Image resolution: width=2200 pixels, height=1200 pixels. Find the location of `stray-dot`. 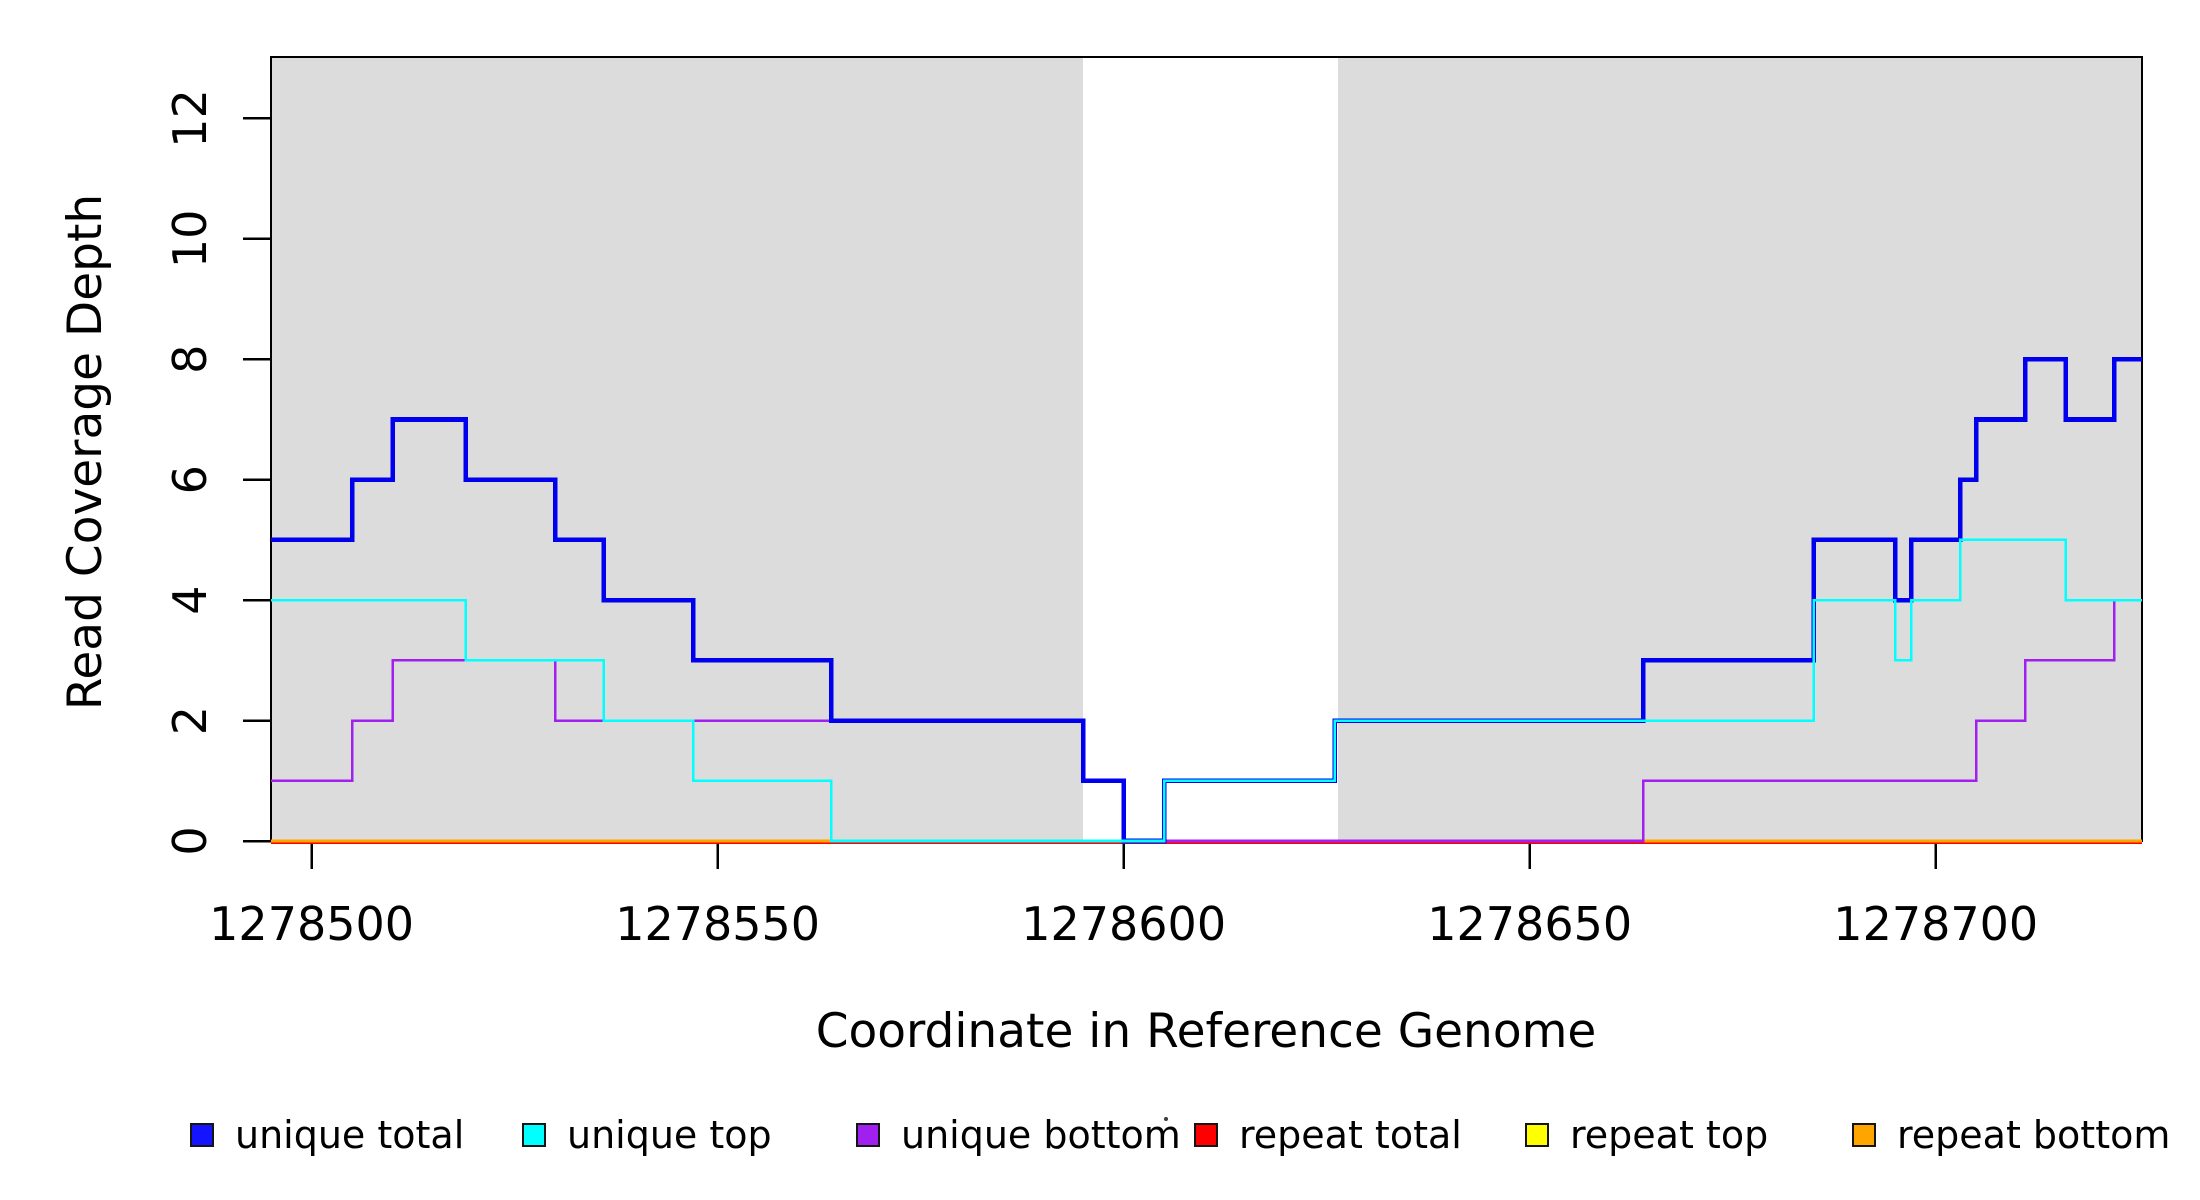

stray-dot is located at coordinates (1166, 1119).